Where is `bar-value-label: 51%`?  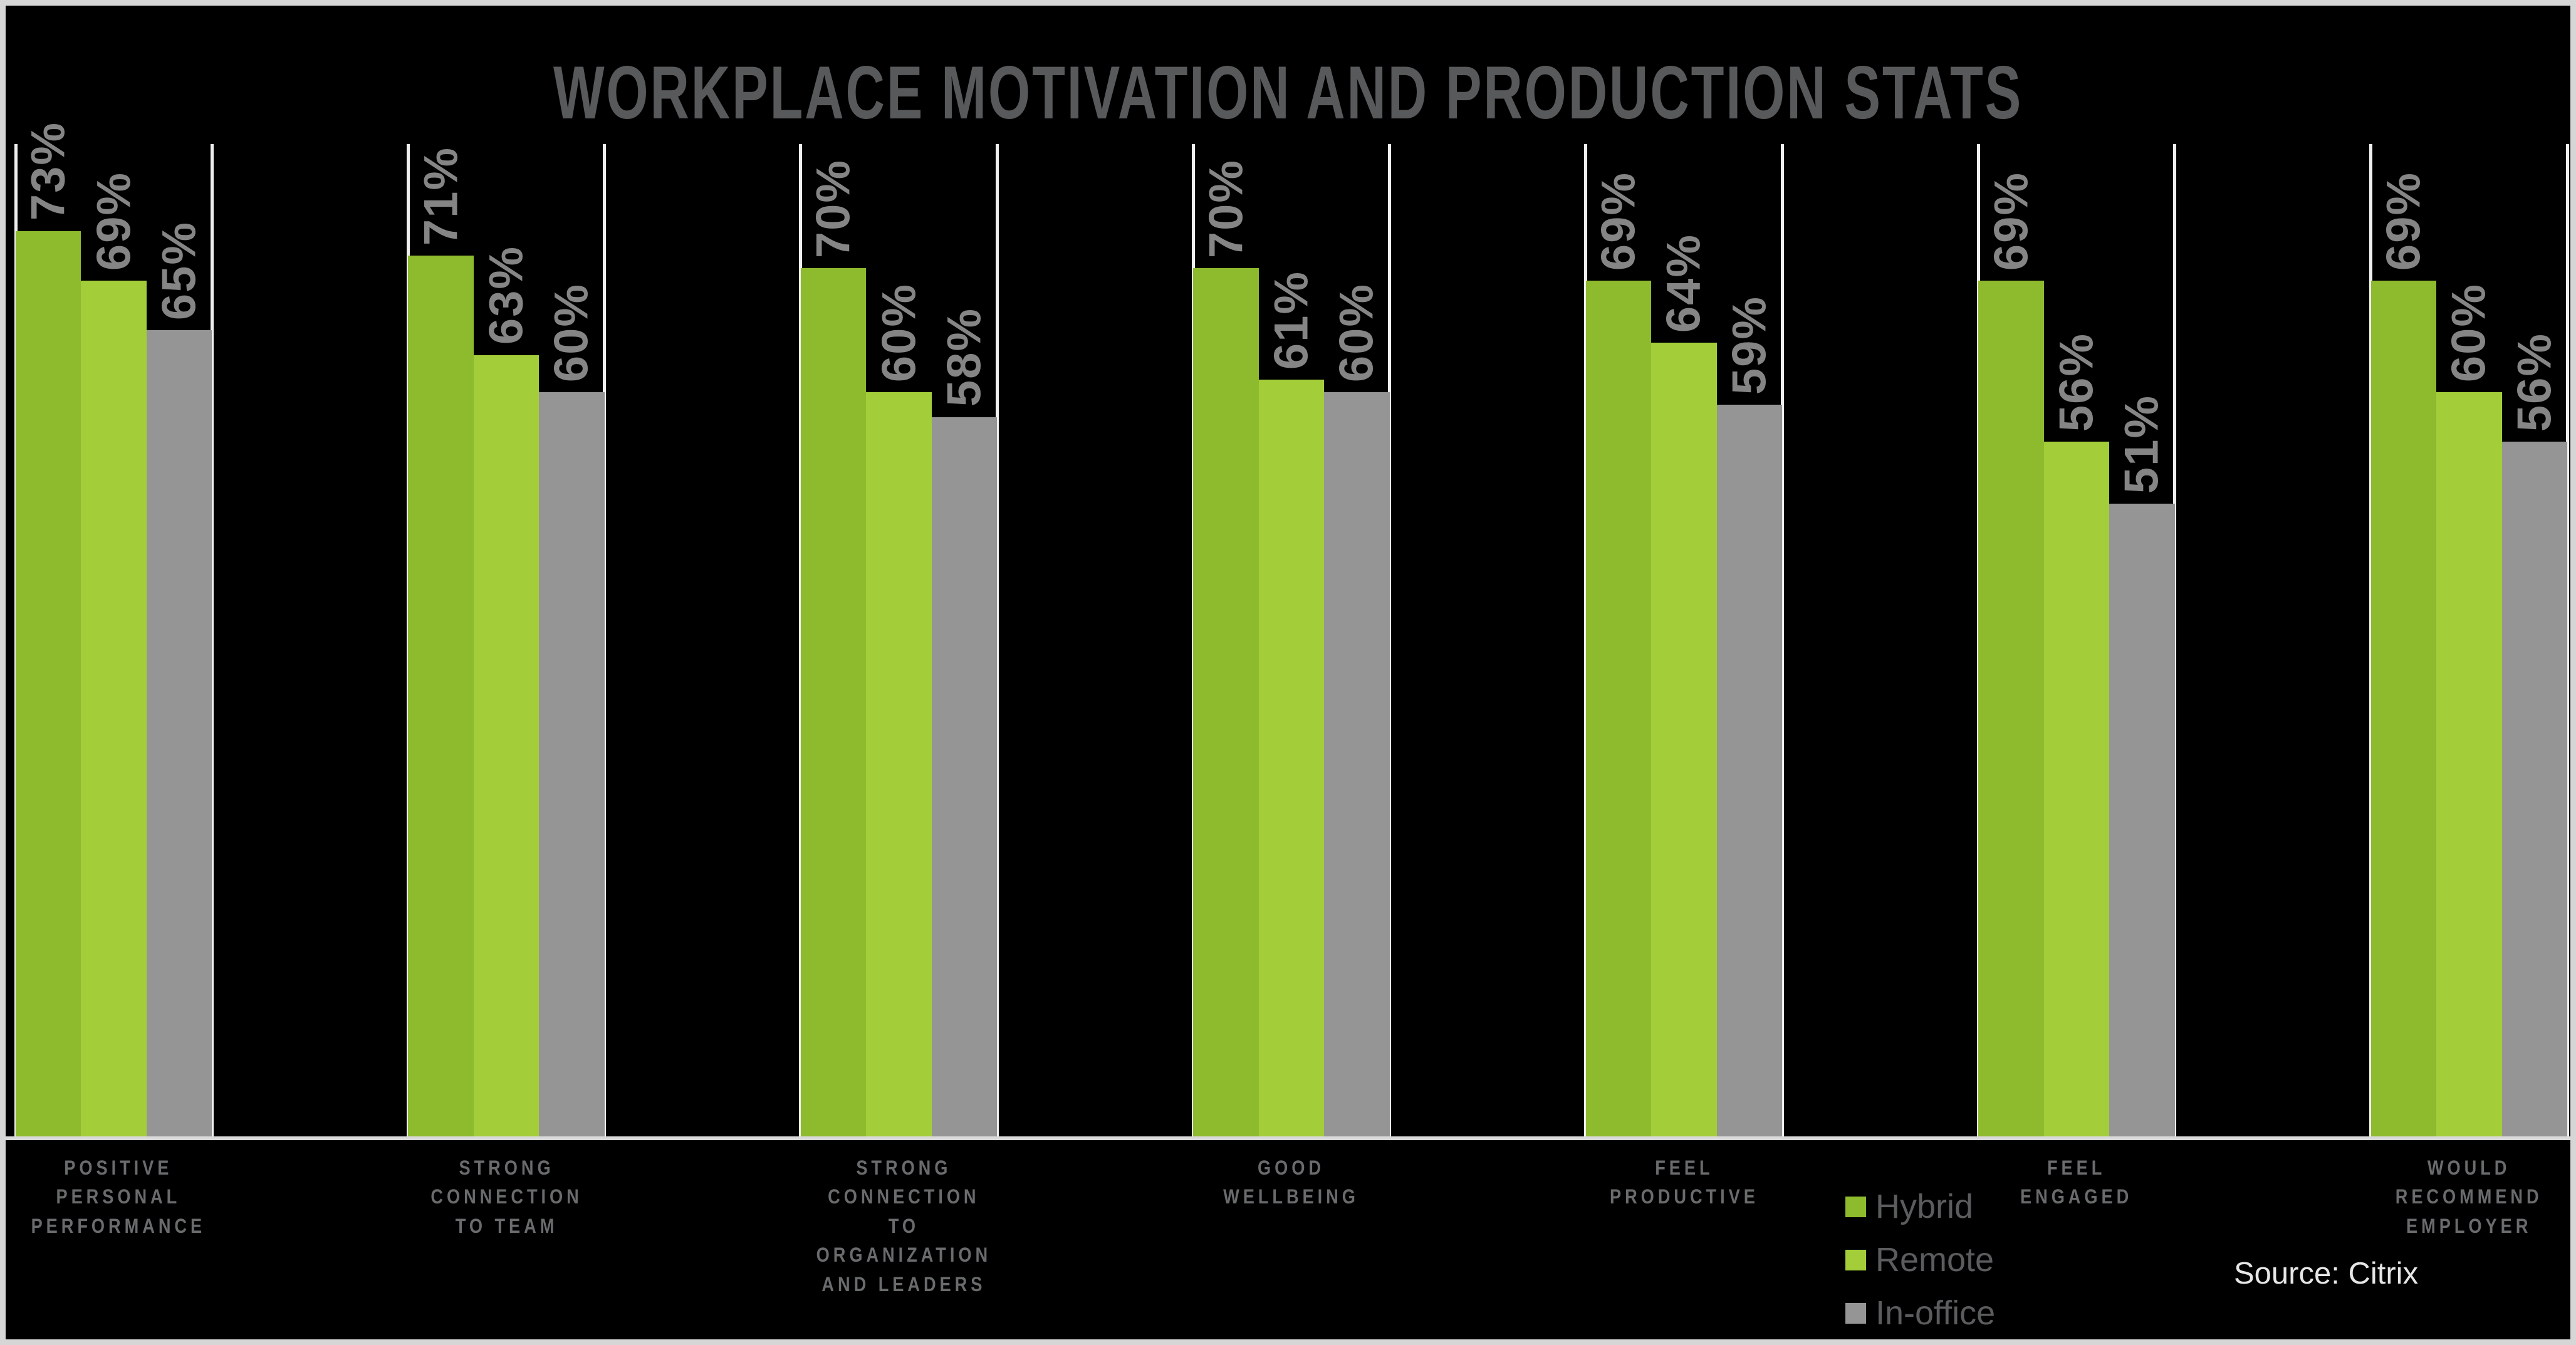 bar-value-label: 51% is located at coordinates (2142, 444).